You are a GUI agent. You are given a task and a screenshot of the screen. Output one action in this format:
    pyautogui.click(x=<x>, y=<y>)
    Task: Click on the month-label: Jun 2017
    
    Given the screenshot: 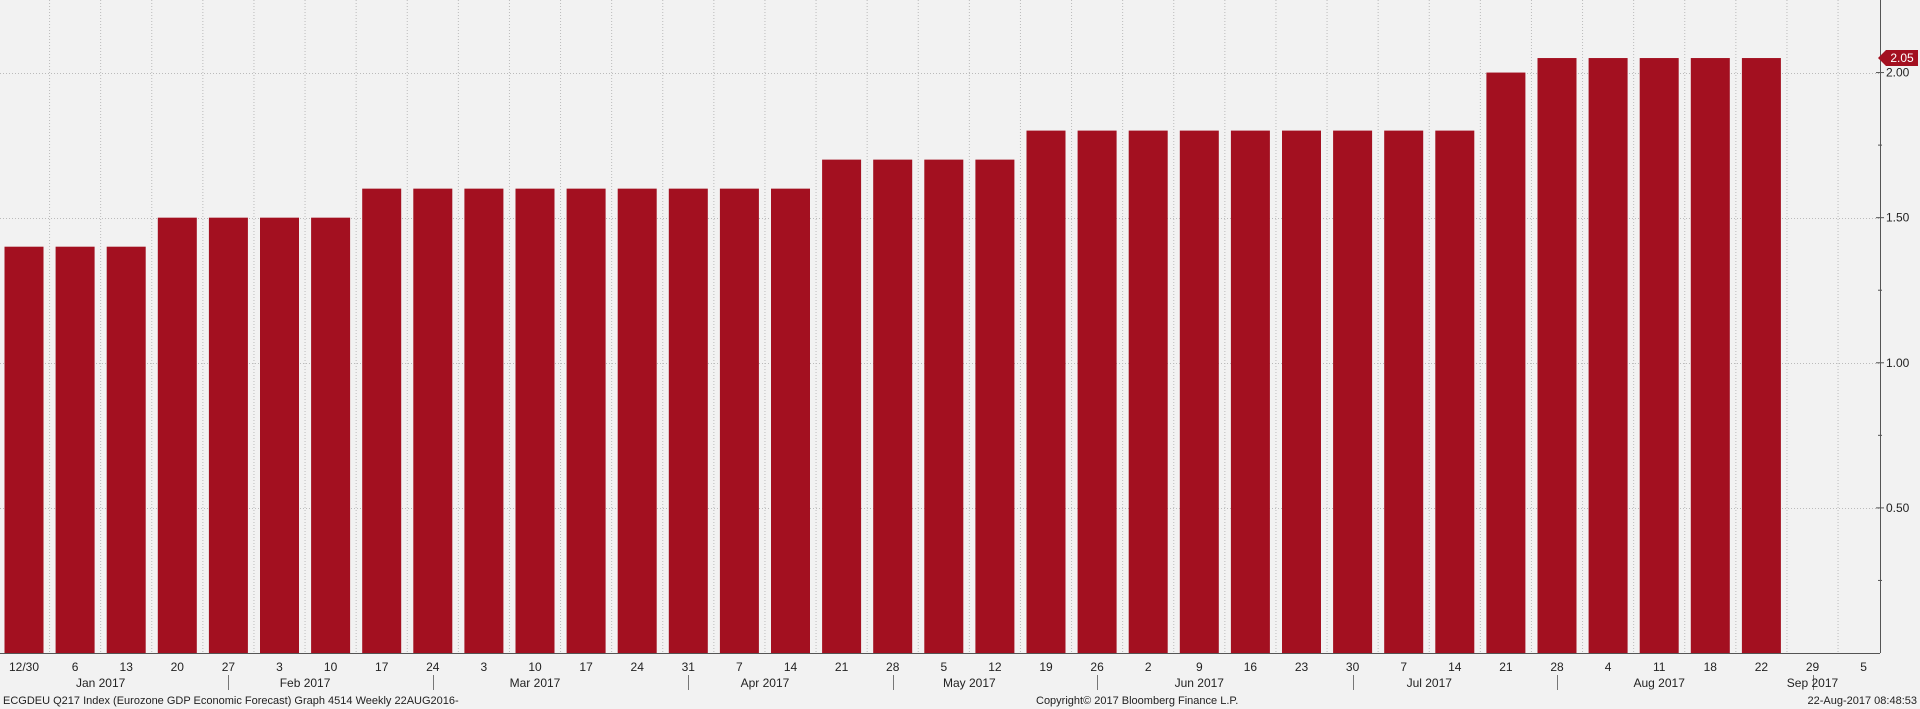 What is the action you would take?
    pyautogui.click(x=1200, y=683)
    